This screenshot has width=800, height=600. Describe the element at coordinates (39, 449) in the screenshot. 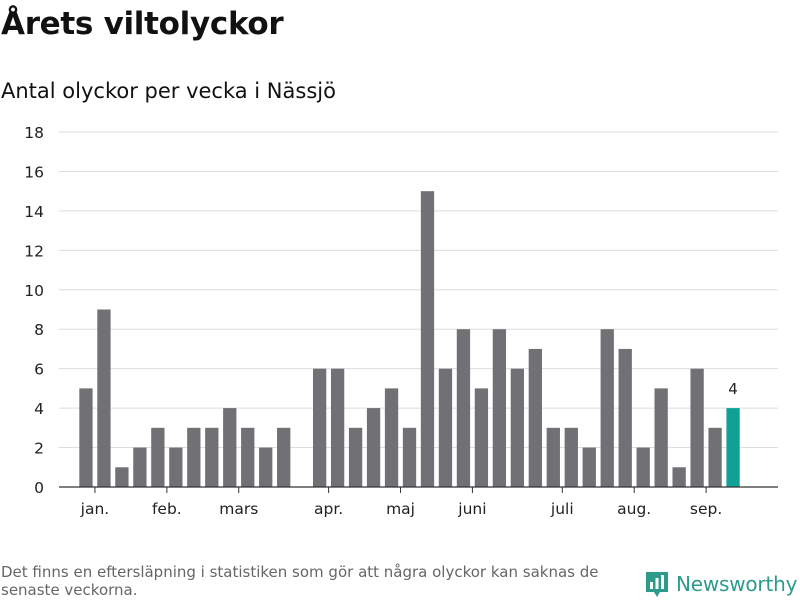

I see `y-tick-label: 2` at that location.